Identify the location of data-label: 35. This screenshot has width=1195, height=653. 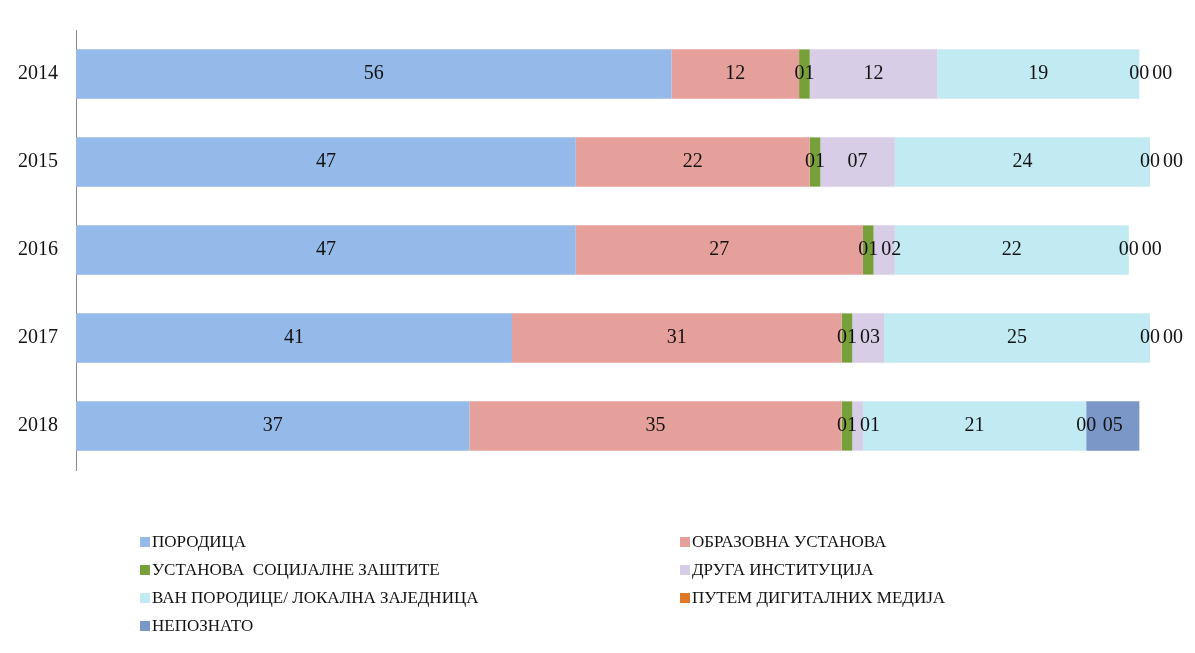
(655, 424).